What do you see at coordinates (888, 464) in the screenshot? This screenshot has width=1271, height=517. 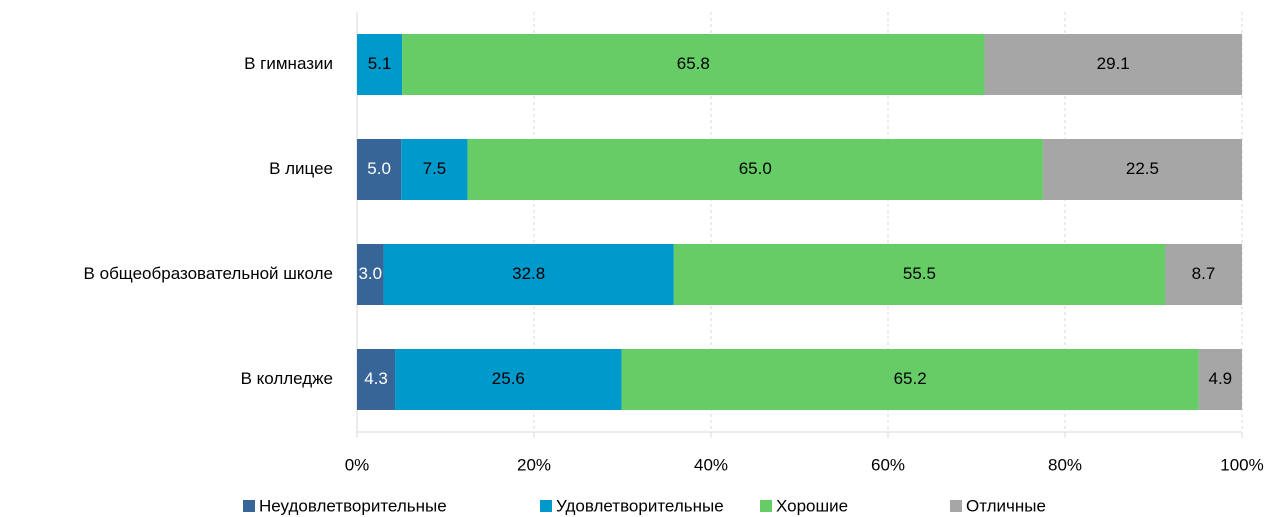 I see `x-tick-label: 60%` at bounding box center [888, 464].